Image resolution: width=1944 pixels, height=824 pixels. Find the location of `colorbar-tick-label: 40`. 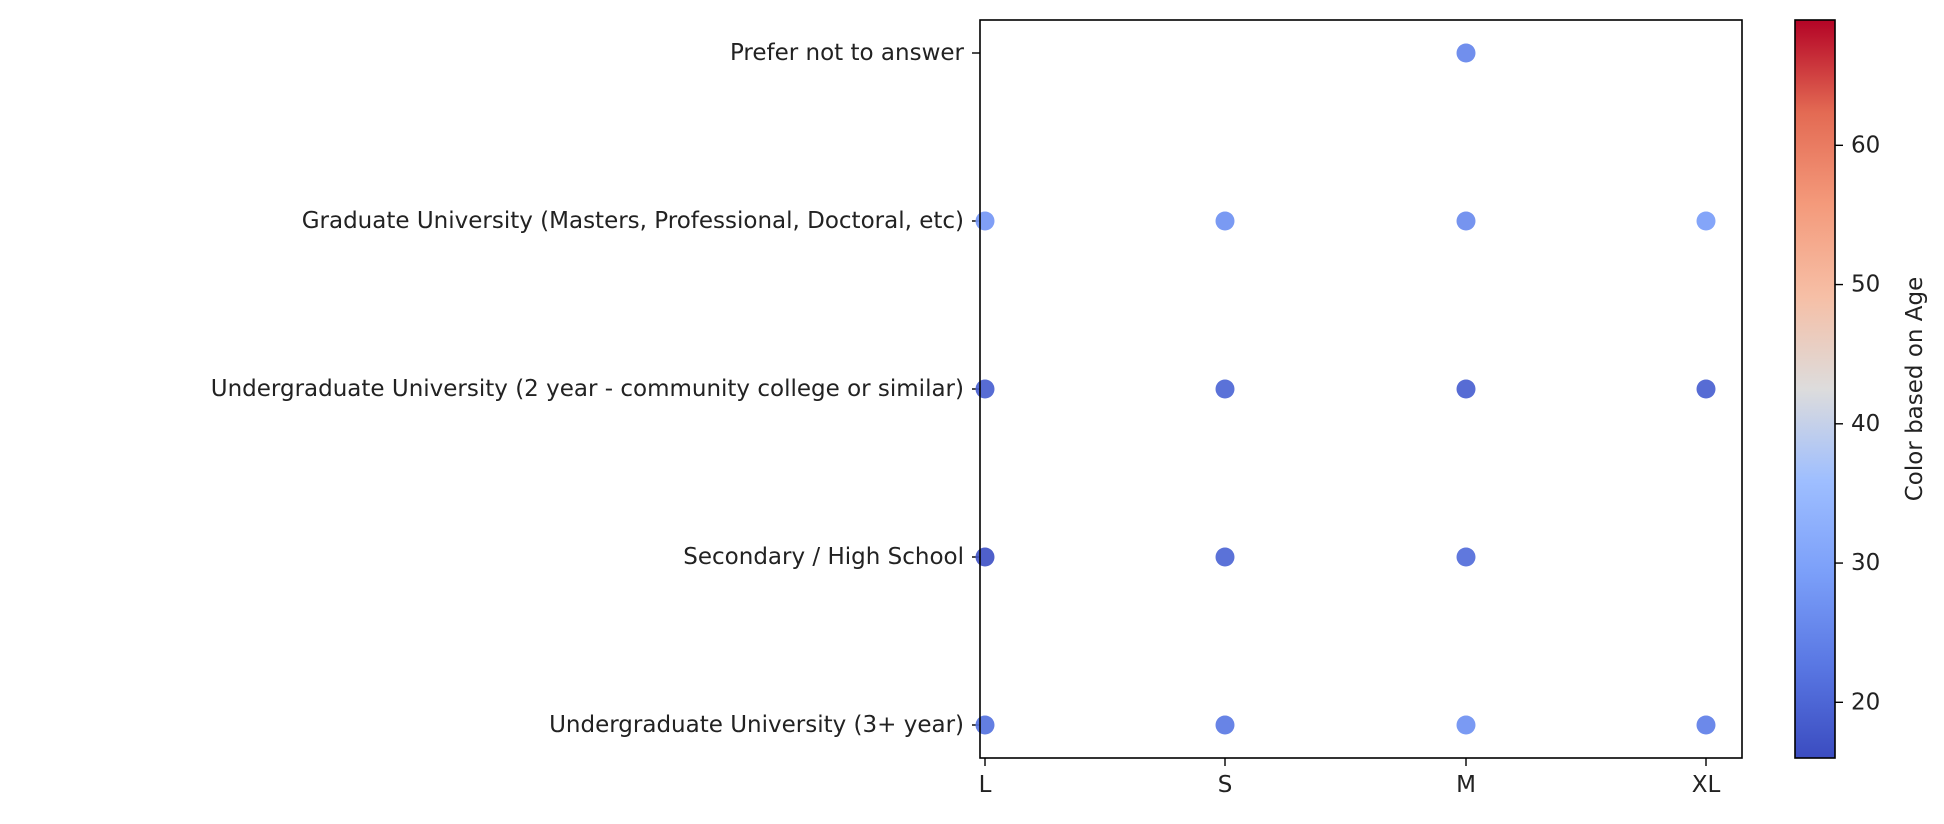

colorbar-tick-label: 40 is located at coordinates (1865, 424).